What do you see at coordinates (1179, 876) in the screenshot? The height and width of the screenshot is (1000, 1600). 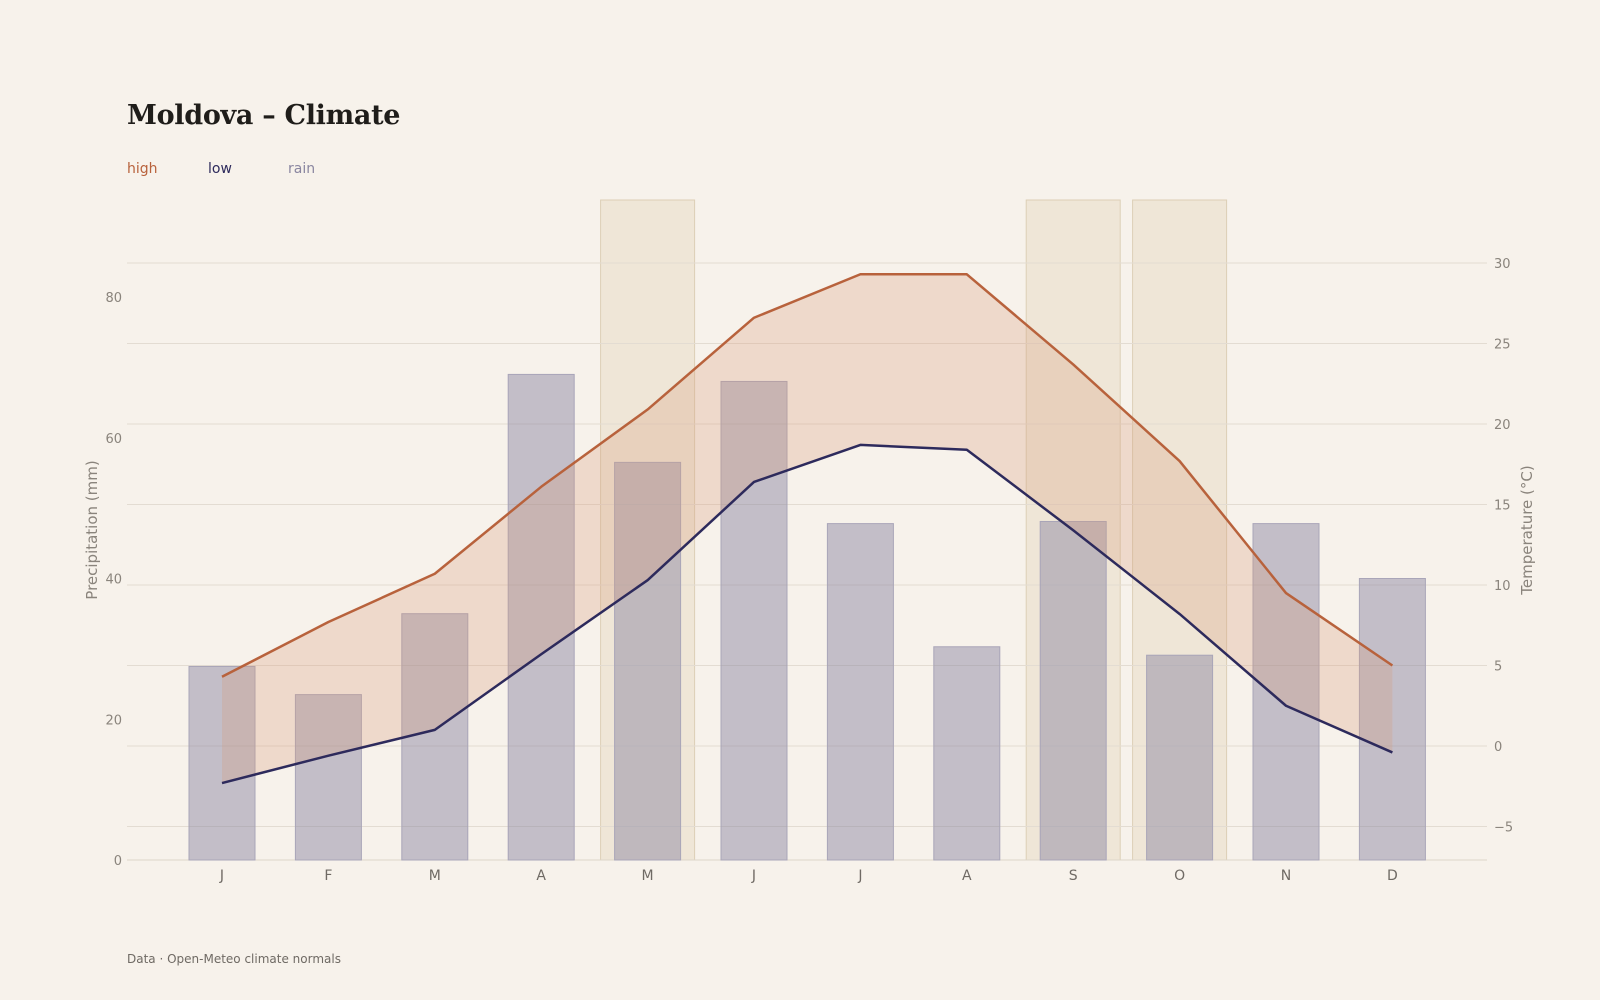 I see `x-tick-label: O` at bounding box center [1179, 876].